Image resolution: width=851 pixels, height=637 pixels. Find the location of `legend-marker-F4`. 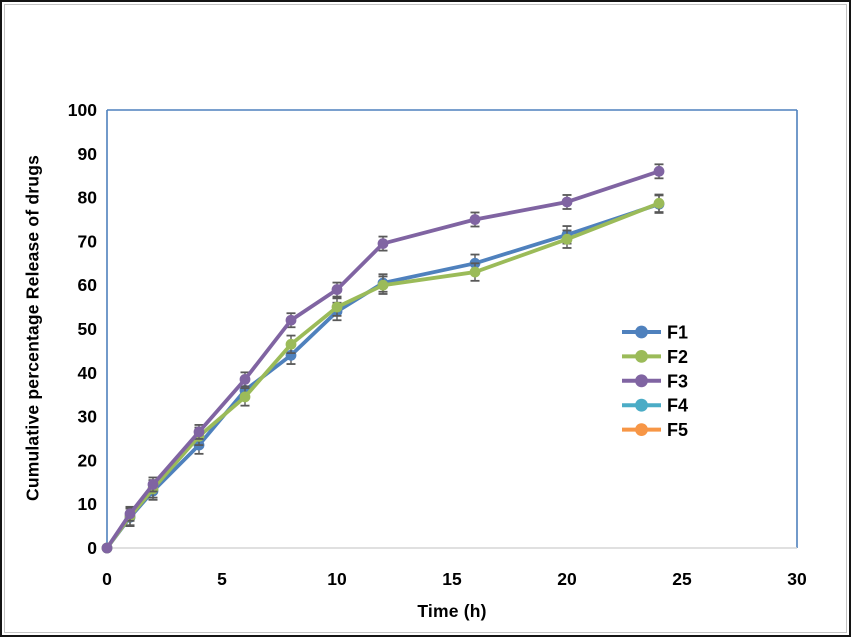

legend-marker-F4 is located at coordinates (641, 405).